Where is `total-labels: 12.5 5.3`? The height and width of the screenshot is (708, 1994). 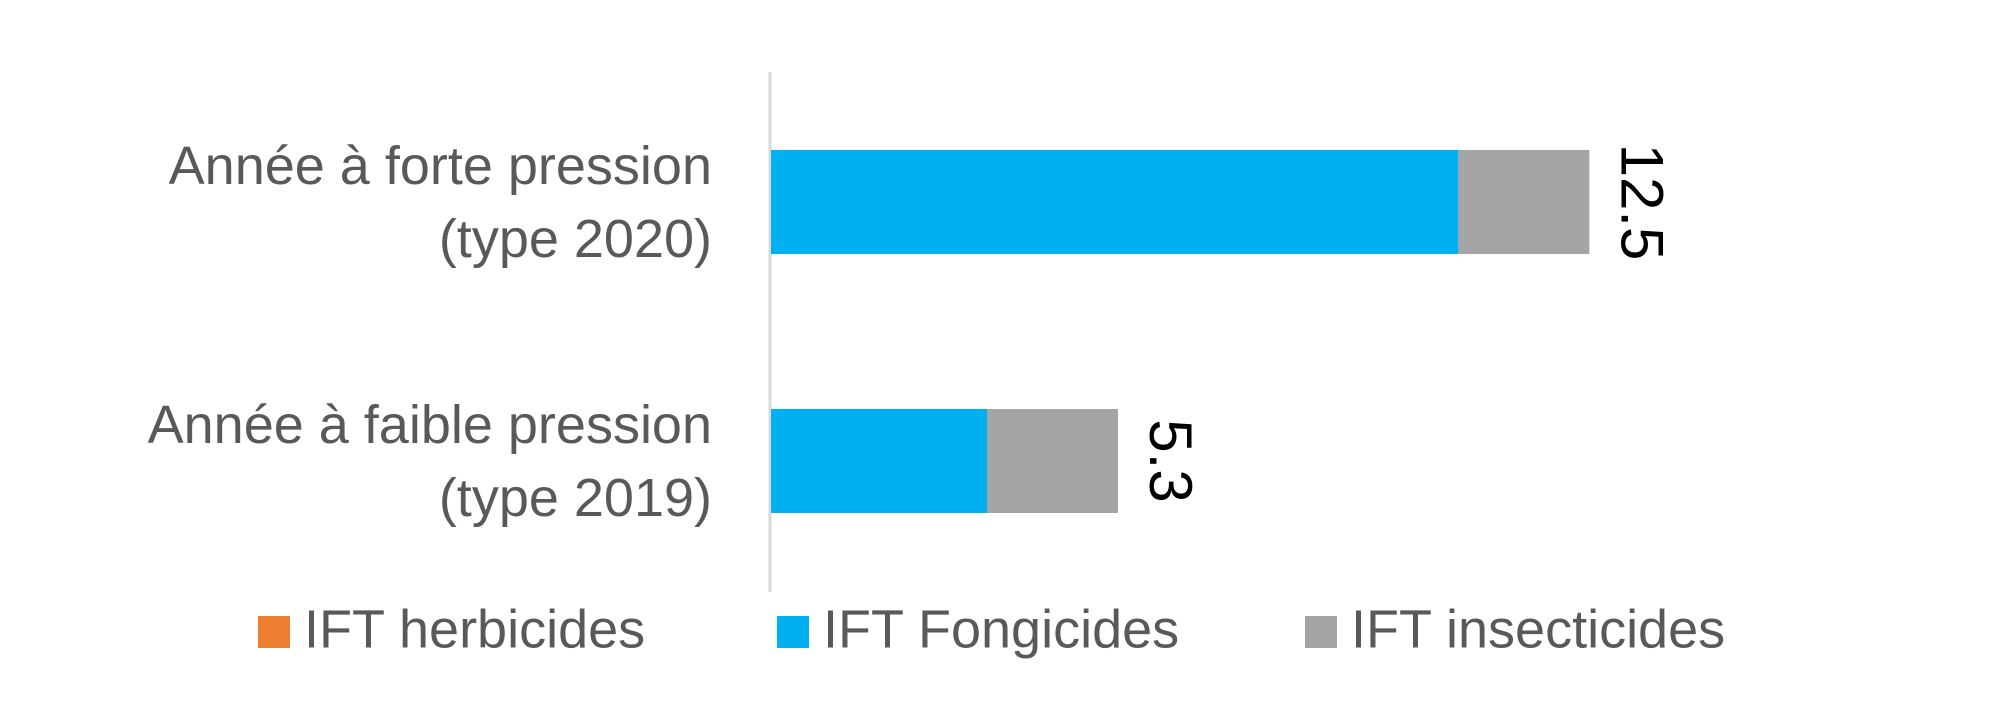
total-labels: 12.5 5.3 is located at coordinates (1406, 323).